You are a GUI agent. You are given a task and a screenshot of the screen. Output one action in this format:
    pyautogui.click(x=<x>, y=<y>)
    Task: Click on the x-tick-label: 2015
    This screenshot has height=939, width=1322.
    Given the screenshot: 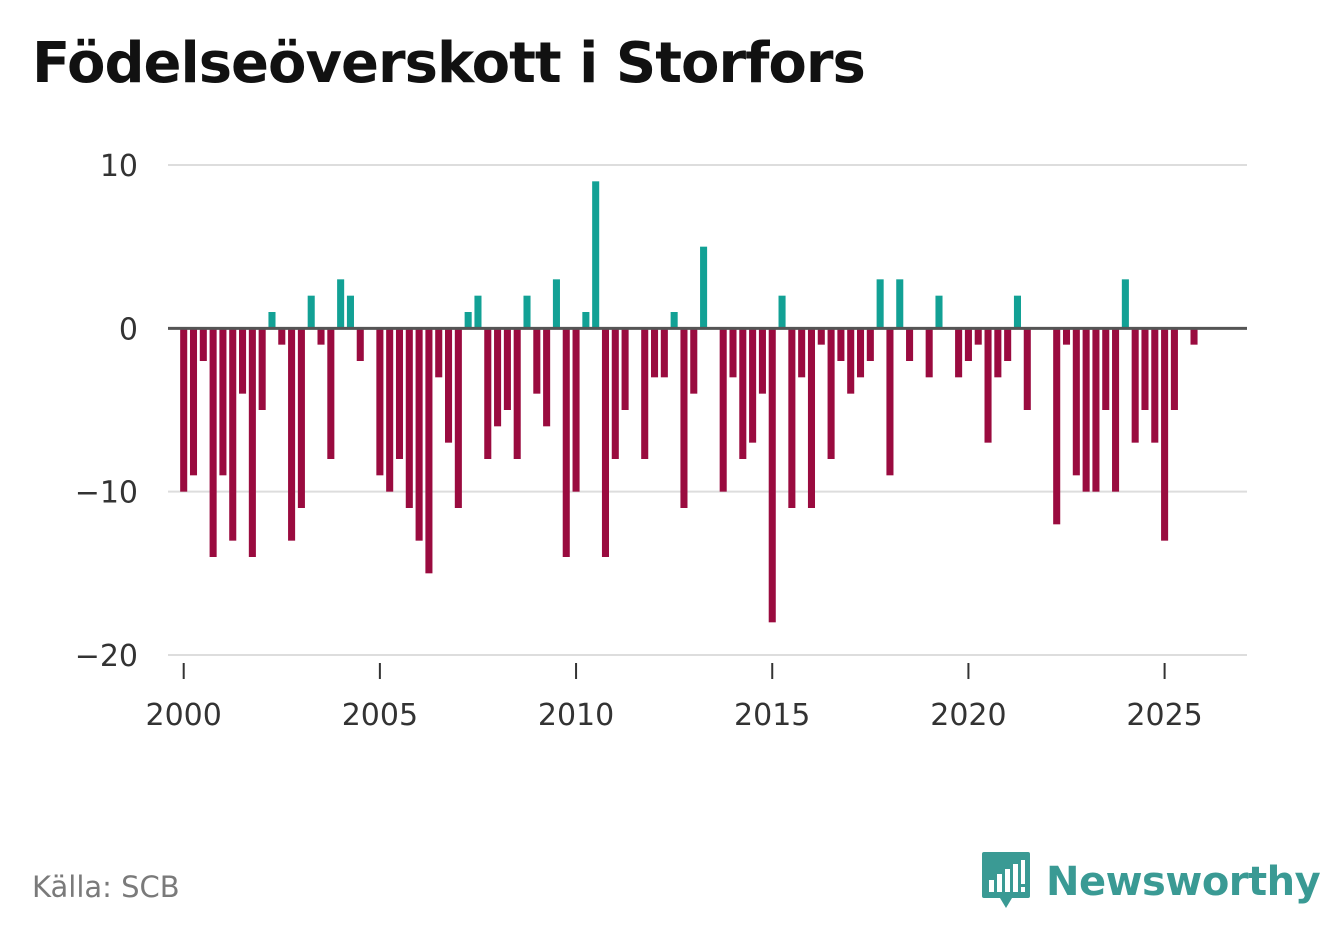 What is the action you would take?
    pyautogui.click(x=772, y=715)
    